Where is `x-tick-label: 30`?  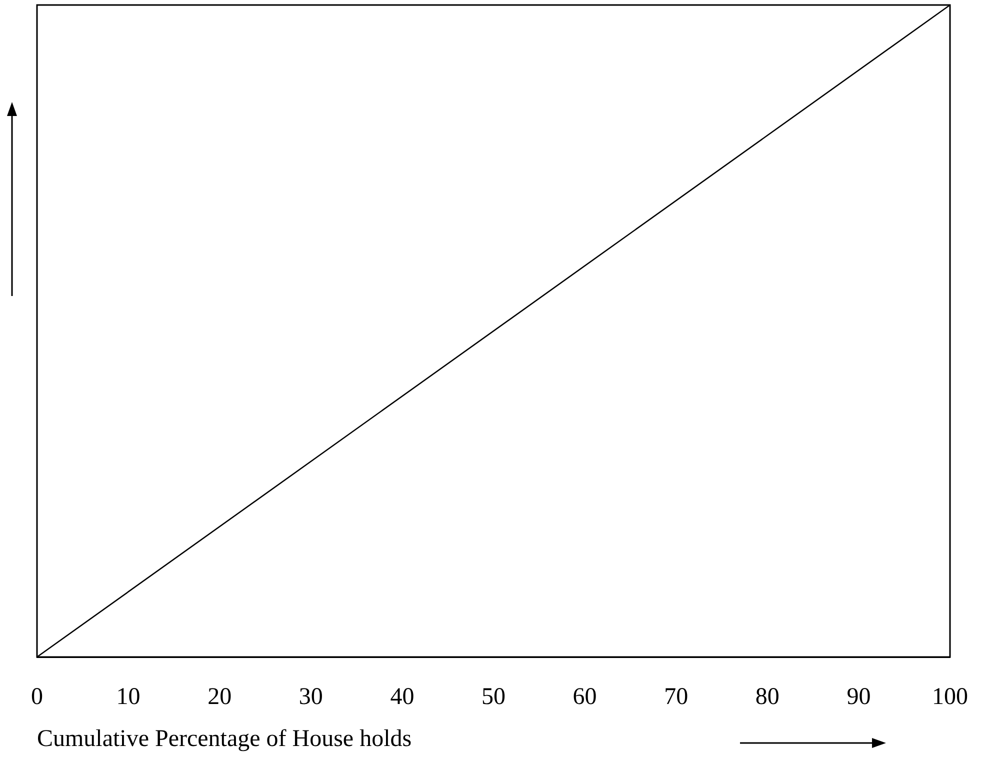 x-tick-label: 30 is located at coordinates (310, 697).